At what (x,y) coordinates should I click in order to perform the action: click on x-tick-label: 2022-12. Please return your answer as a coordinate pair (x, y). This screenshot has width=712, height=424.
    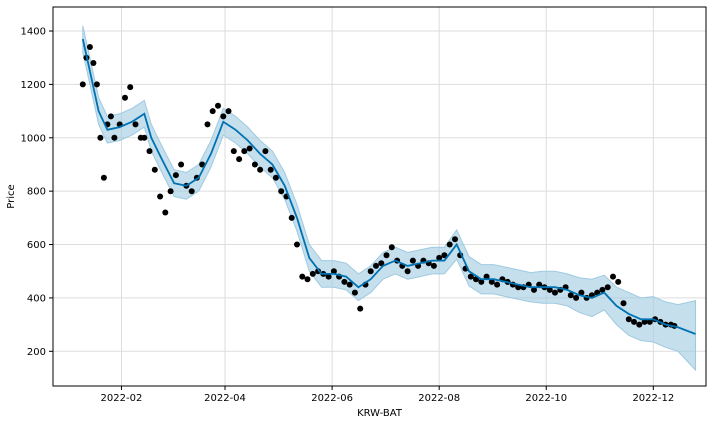
    Looking at the image, I should click on (653, 398).